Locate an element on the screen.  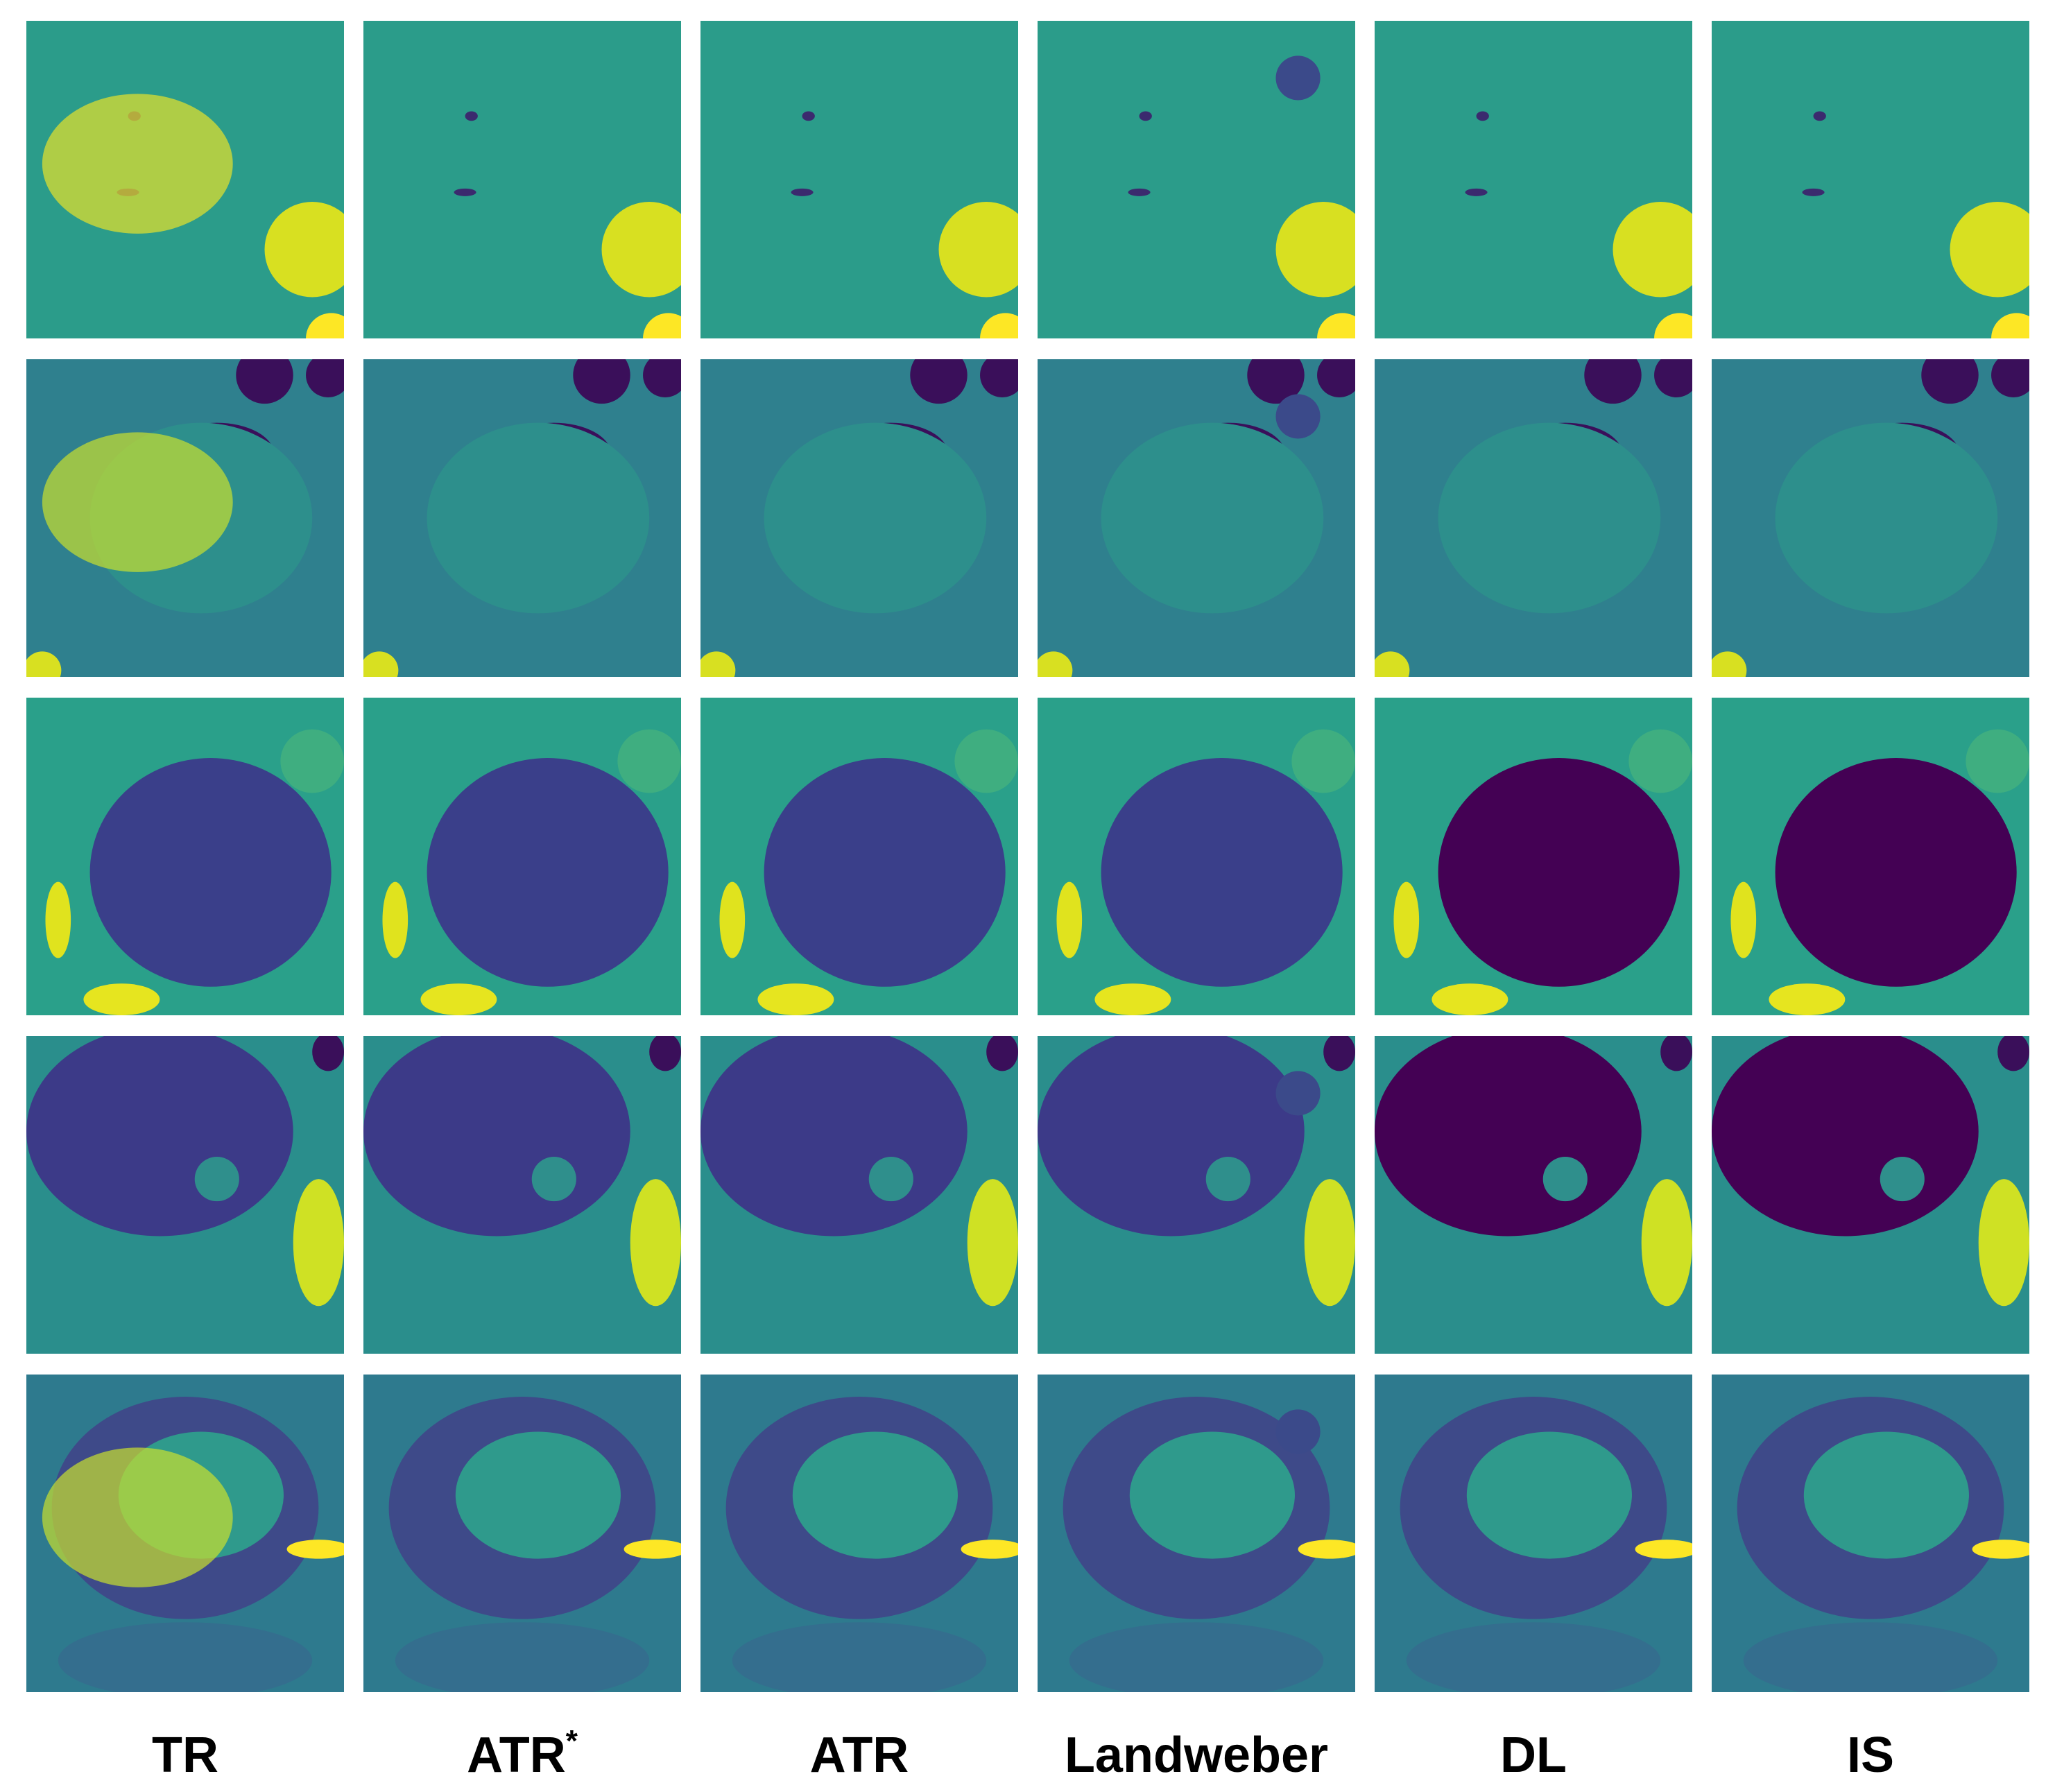
column-label-text: Landweber is located at coordinates (1196, 1756).